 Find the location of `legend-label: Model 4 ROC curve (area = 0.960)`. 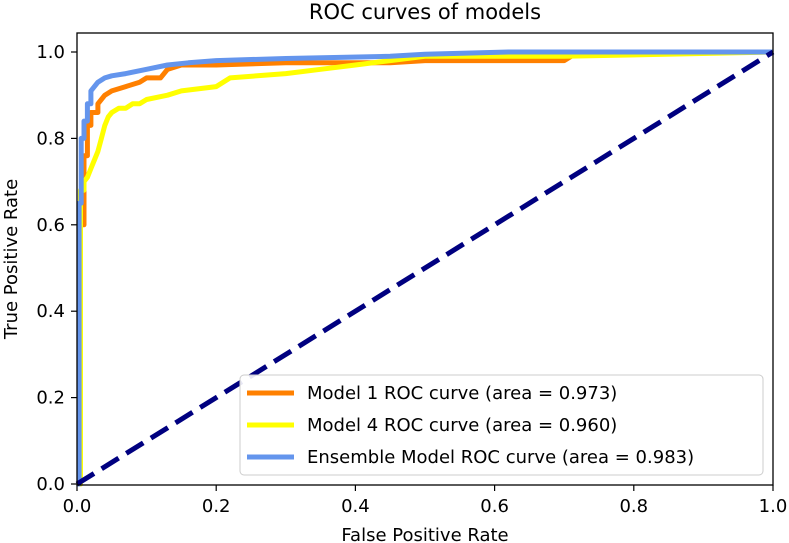

legend-label: Model 4 ROC curve (area = 0.960) is located at coordinates (462, 425).